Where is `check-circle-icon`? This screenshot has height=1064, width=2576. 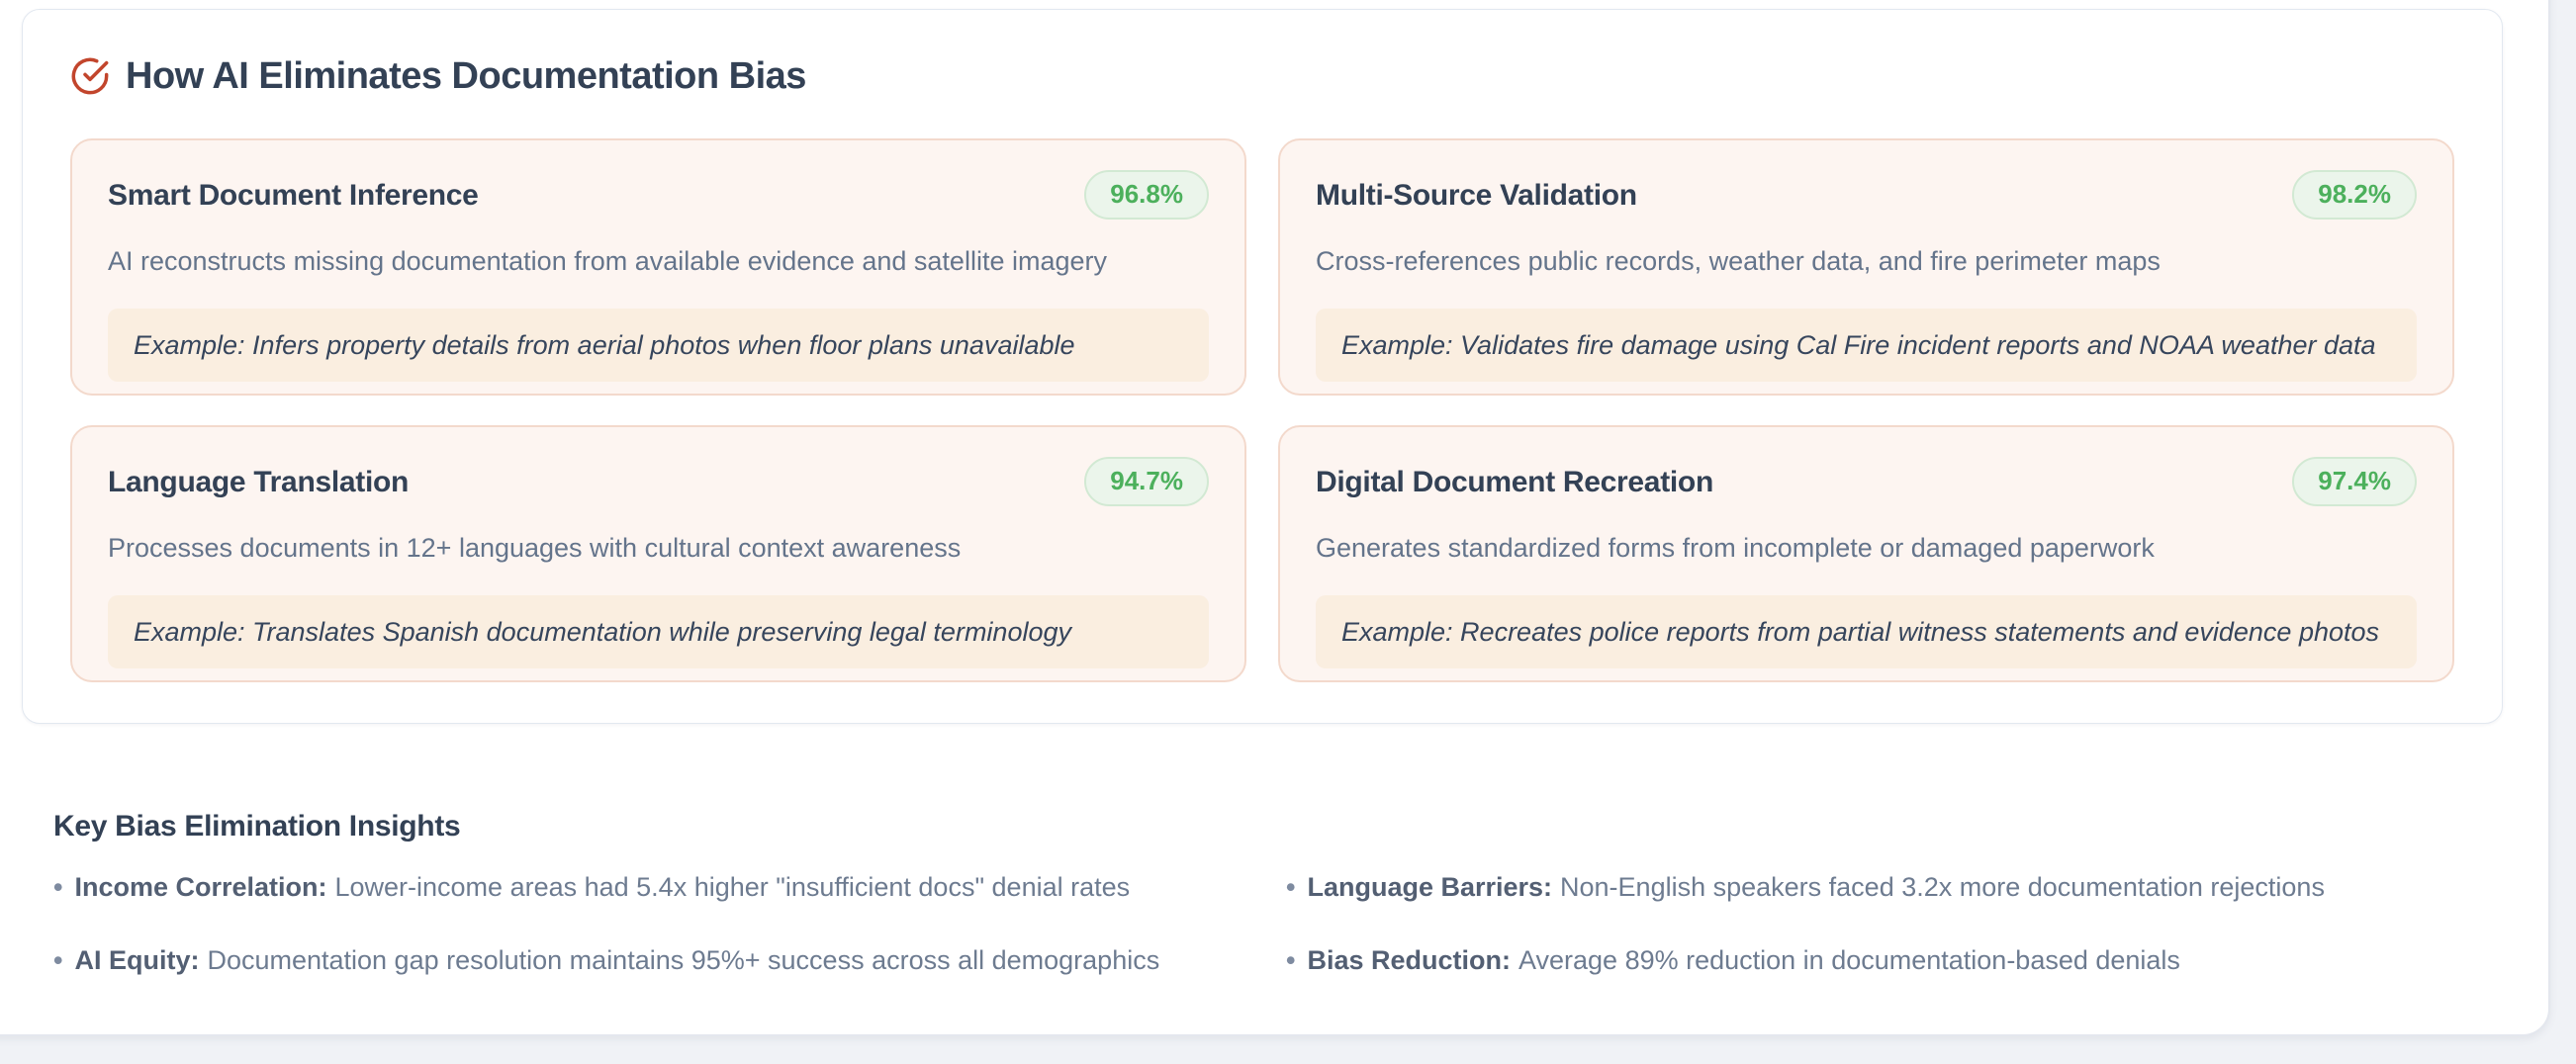 check-circle-icon is located at coordinates (90, 76).